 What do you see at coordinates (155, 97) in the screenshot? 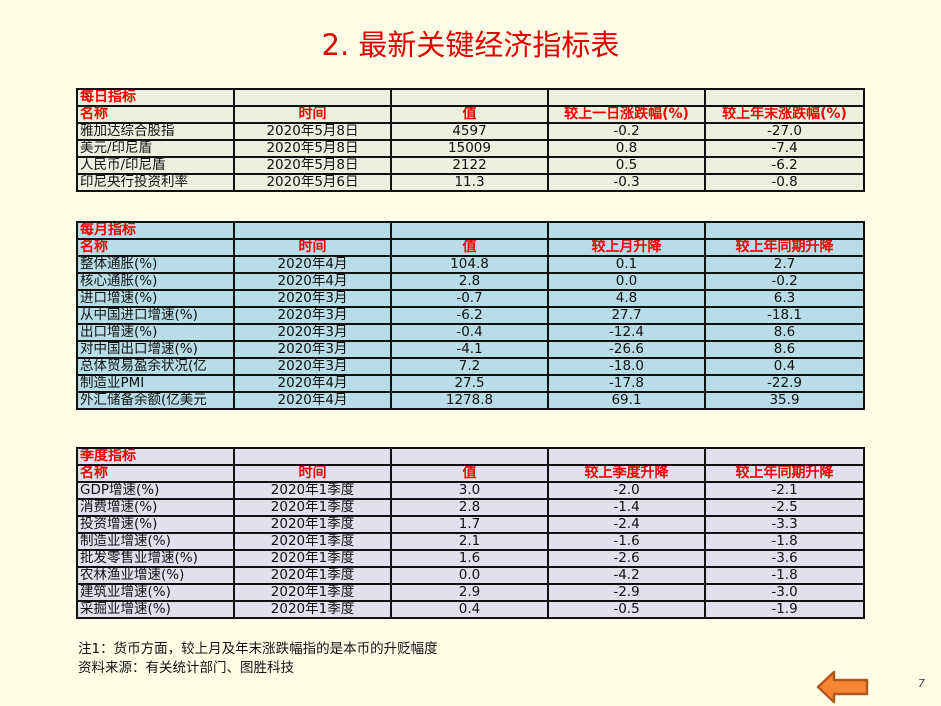
I see `section-label: 每日指标` at bounding box center [155, 97].